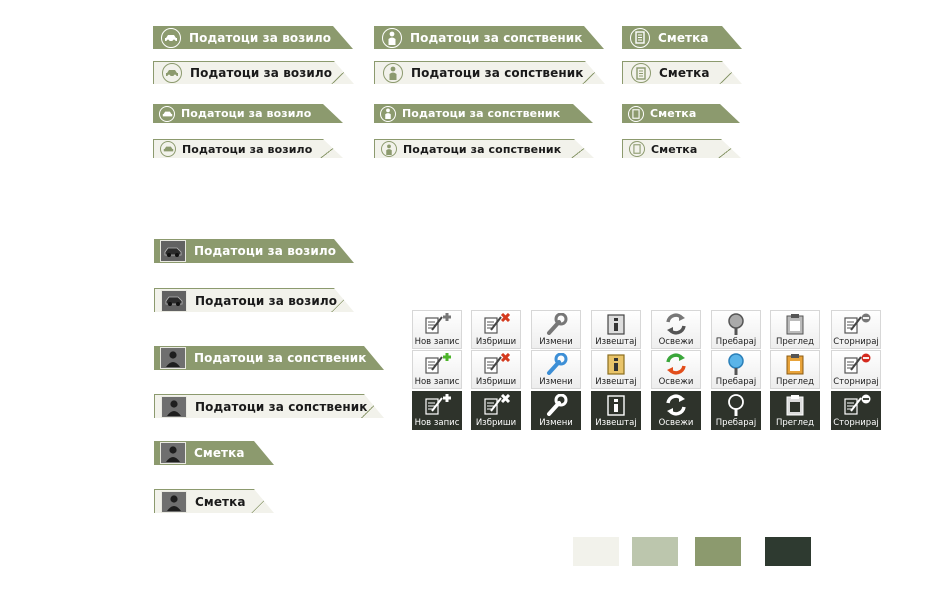 This screenshot has height=600, width=950. I want to click on tab-vehicle-active-small: Податоци за возило, so click(248, 113).